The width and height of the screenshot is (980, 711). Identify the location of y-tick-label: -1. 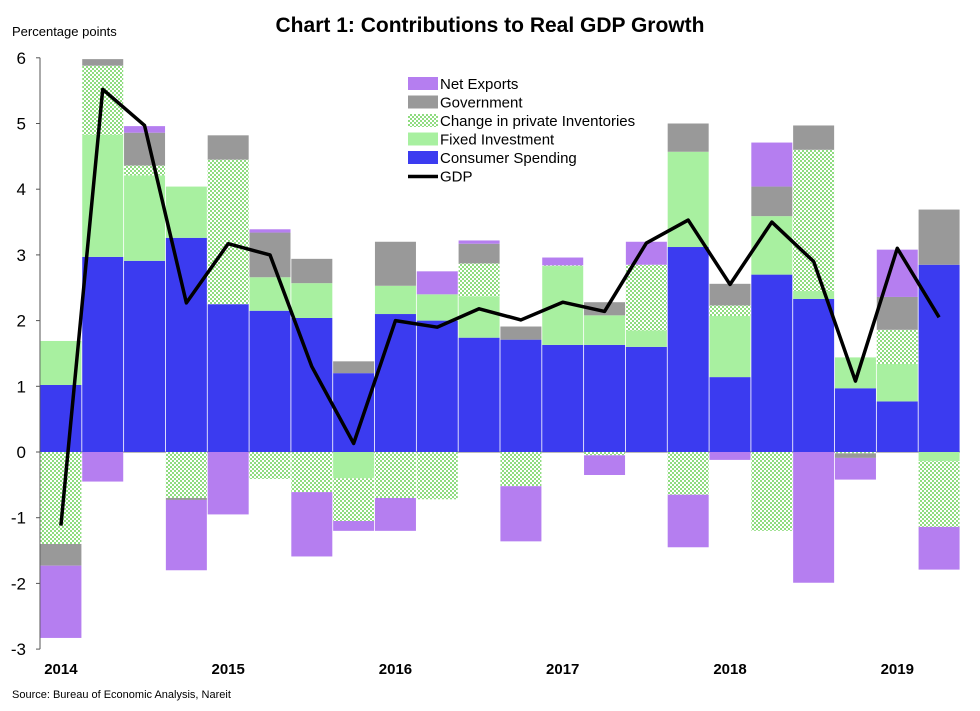
(18, 518).